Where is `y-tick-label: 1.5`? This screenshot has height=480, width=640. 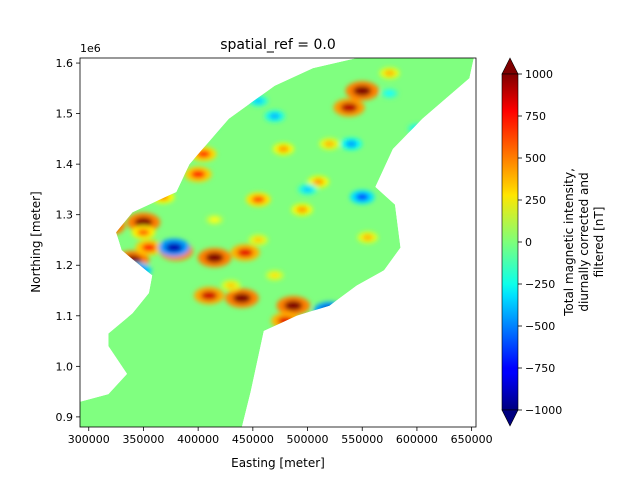
y-tick-label: 1.5 is located at coordinates (65, 114).